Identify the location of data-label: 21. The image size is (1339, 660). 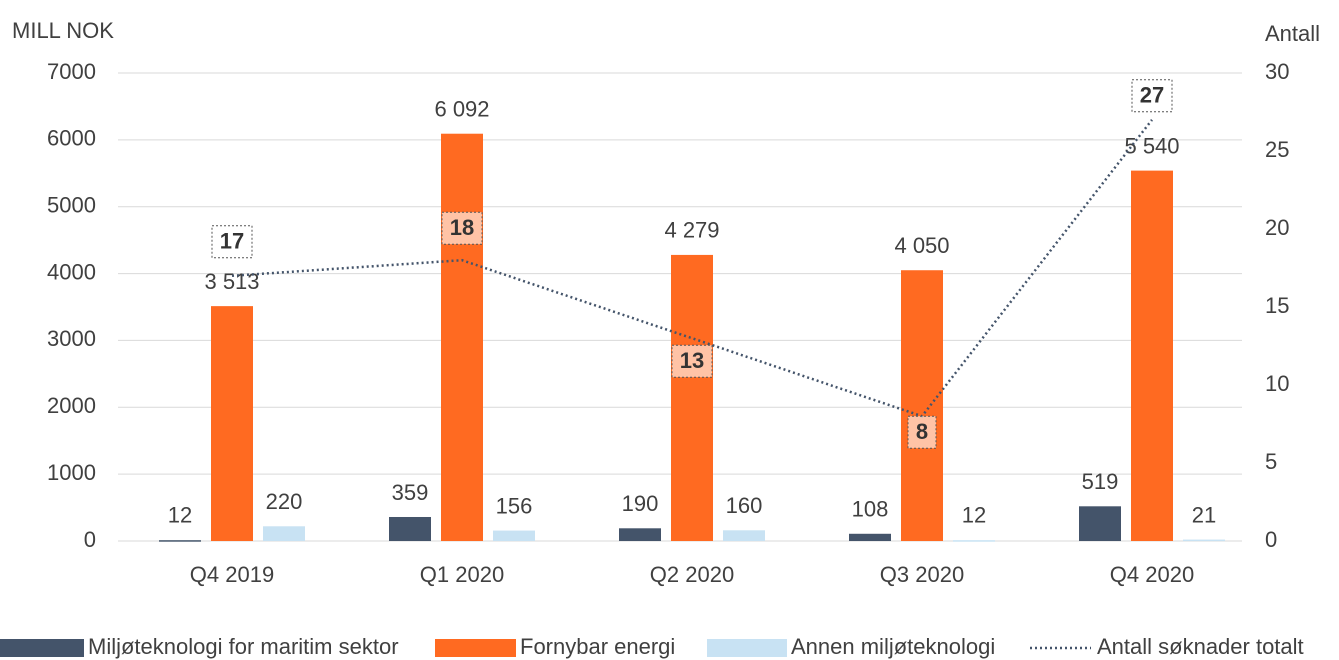
(1204, 514).